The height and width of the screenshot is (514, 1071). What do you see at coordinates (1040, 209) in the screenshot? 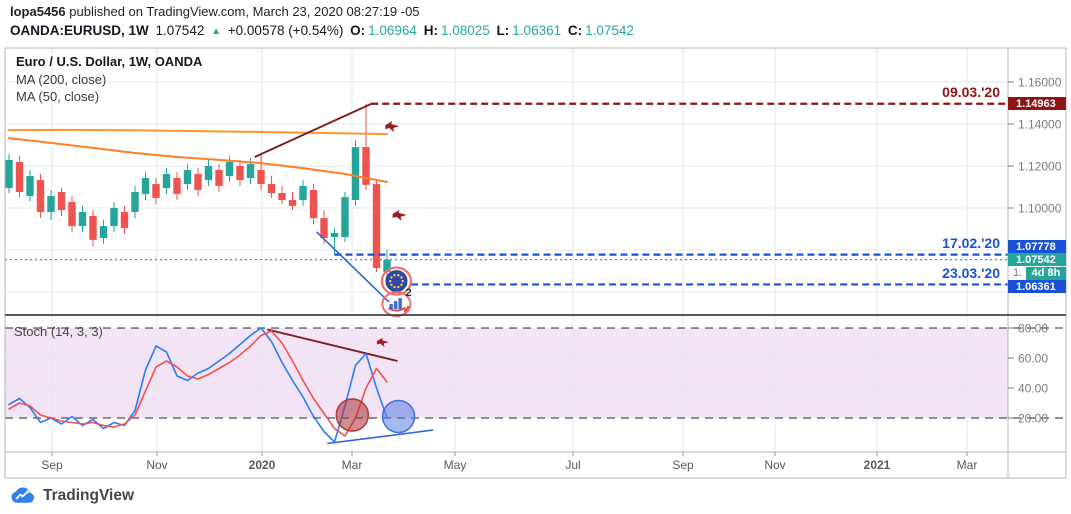
I see `price-tick-label: 1.10000` at bounding box center [1040, 209].